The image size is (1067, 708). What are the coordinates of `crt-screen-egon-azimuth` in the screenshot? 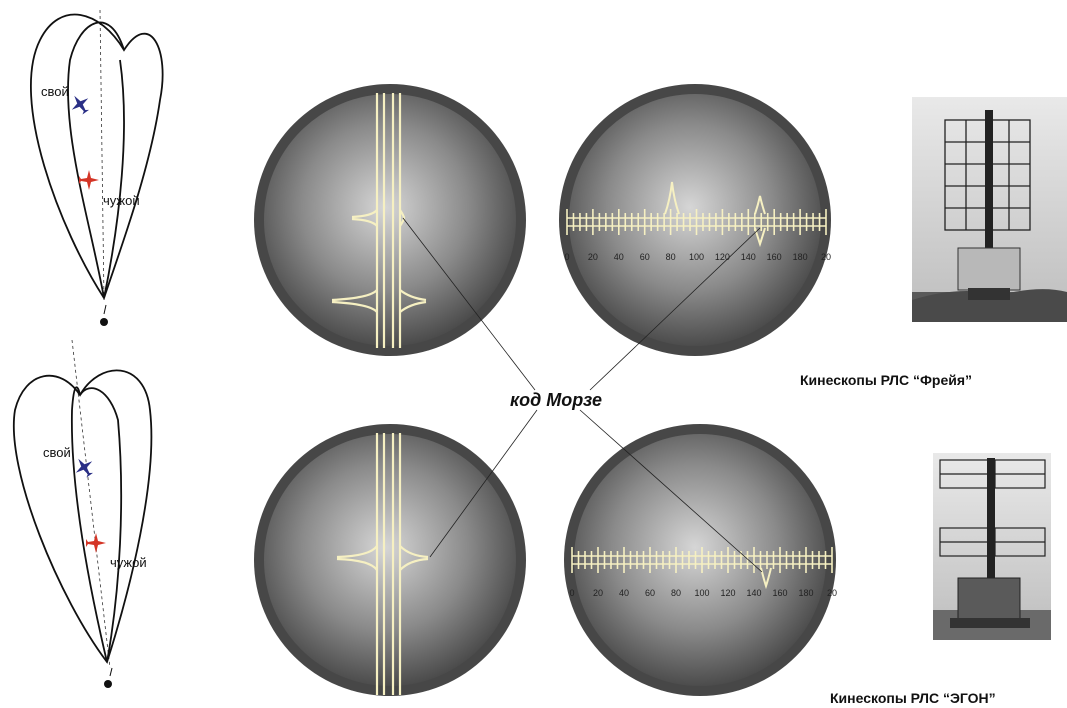 It's located at (390, 560).